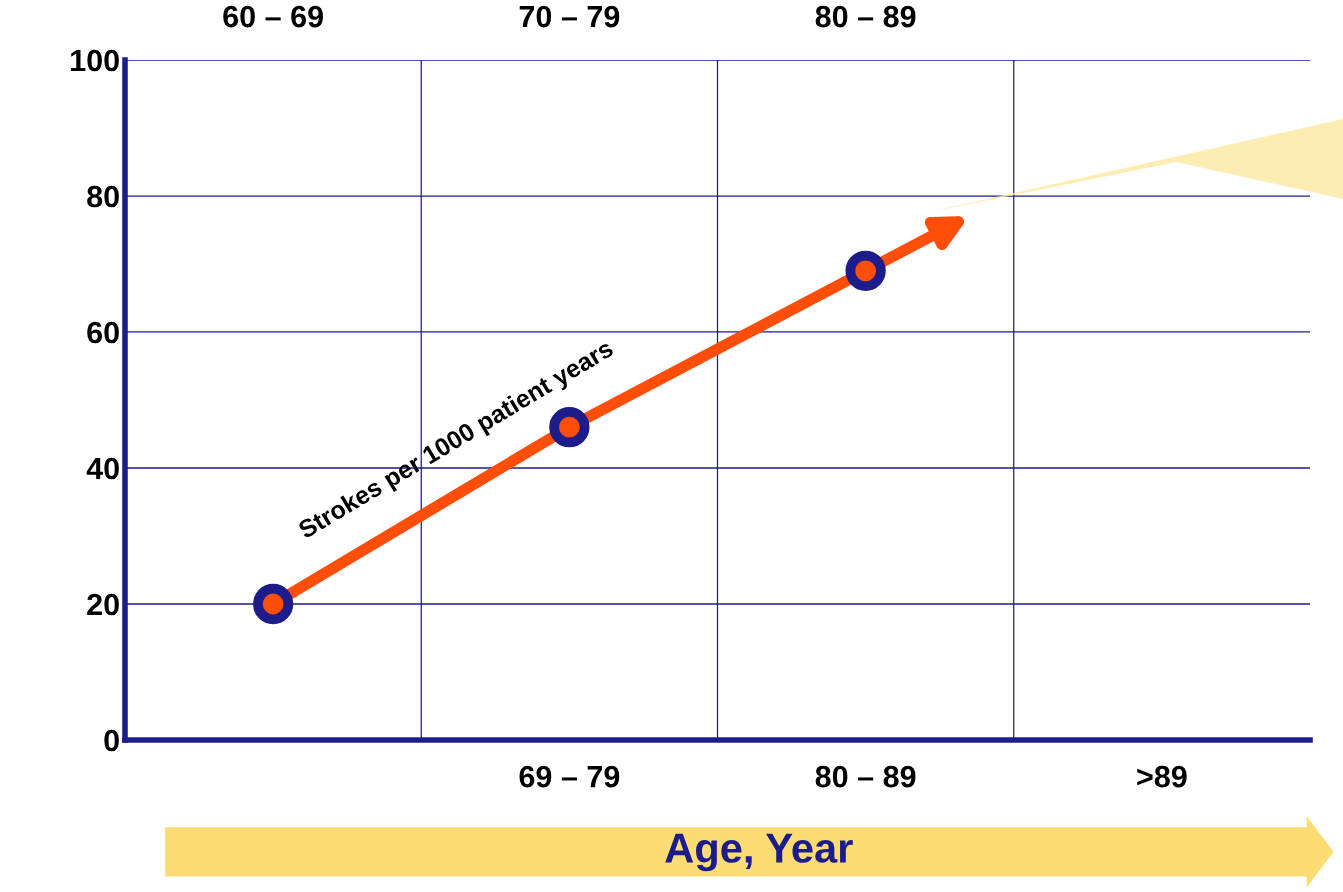  Describe the element at coordinates (865, 16) in the screenshot. I see `text: 80 – 89` at that location.